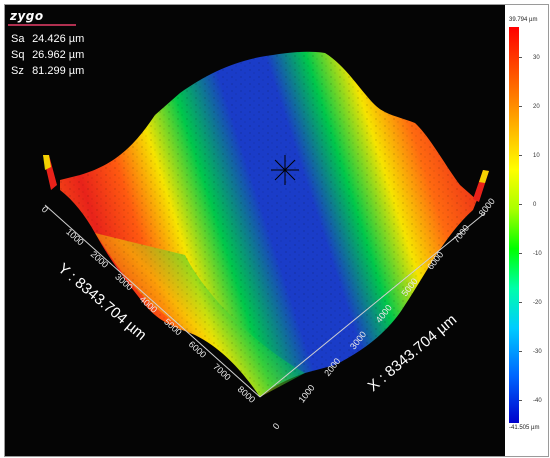  What do you see at coordinates (306, 394) in the screenshot?
I see `x-axis-tick-label: 1000` at bounding box center [306, 394].